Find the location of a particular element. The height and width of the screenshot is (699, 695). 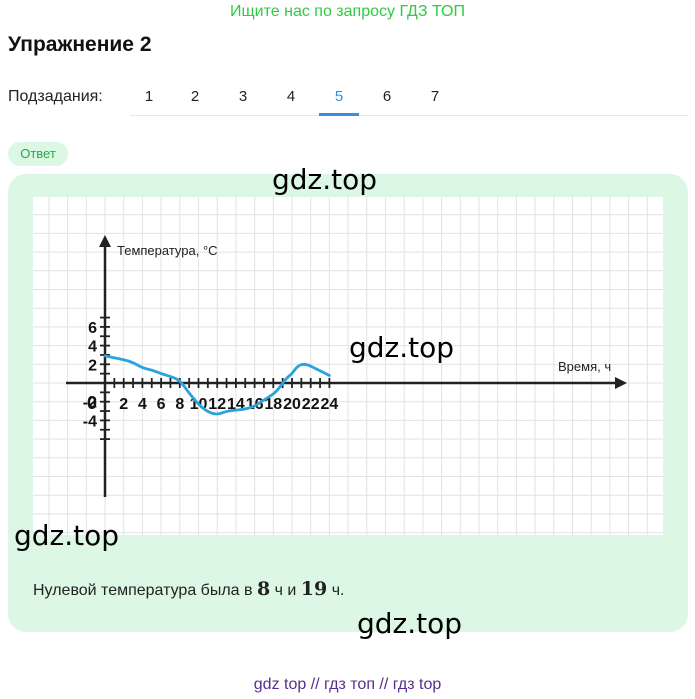

answer-badge: Ответ is located at coordinates (38, 154).